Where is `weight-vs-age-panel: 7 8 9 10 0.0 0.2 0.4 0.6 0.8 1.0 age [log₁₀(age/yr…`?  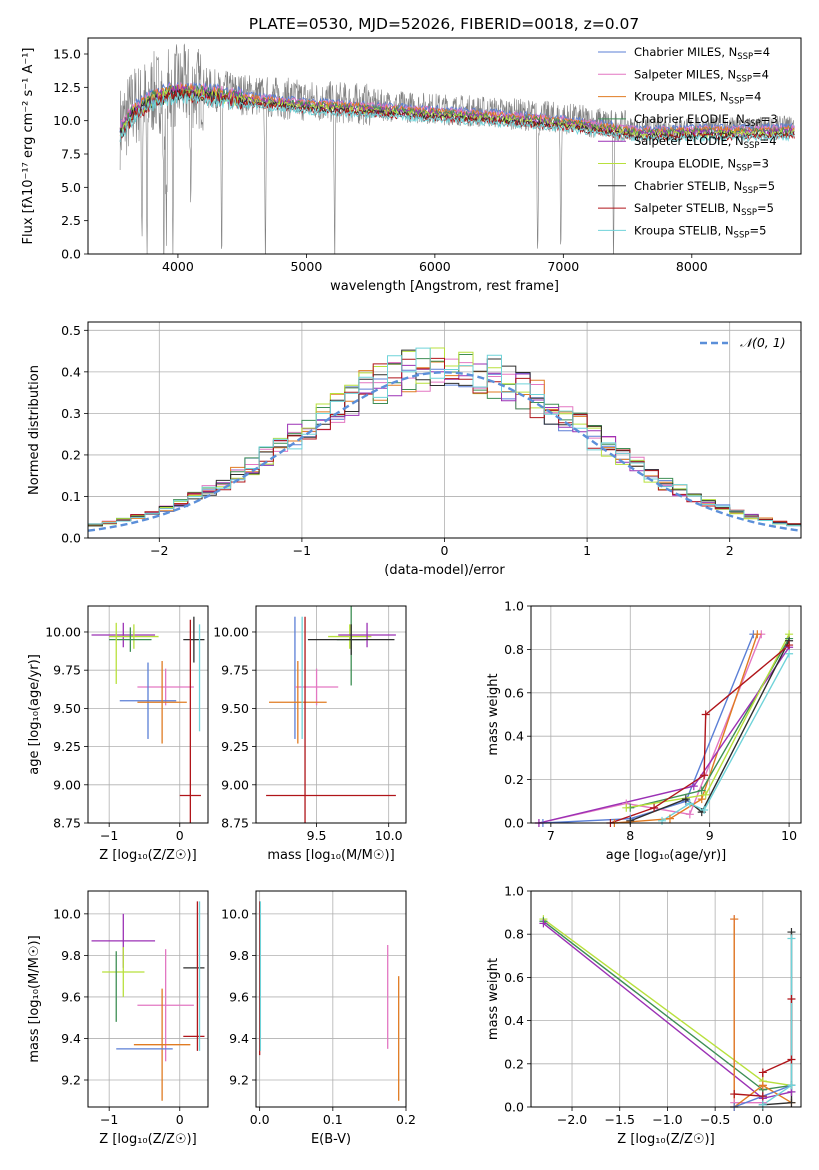
weight-vs-age-panel: 7 8 9 10 0.0 0.2 0.4 0.6 0.8 1.0 age [log₁₀(age/yr… is located at coordinates (644, 731).